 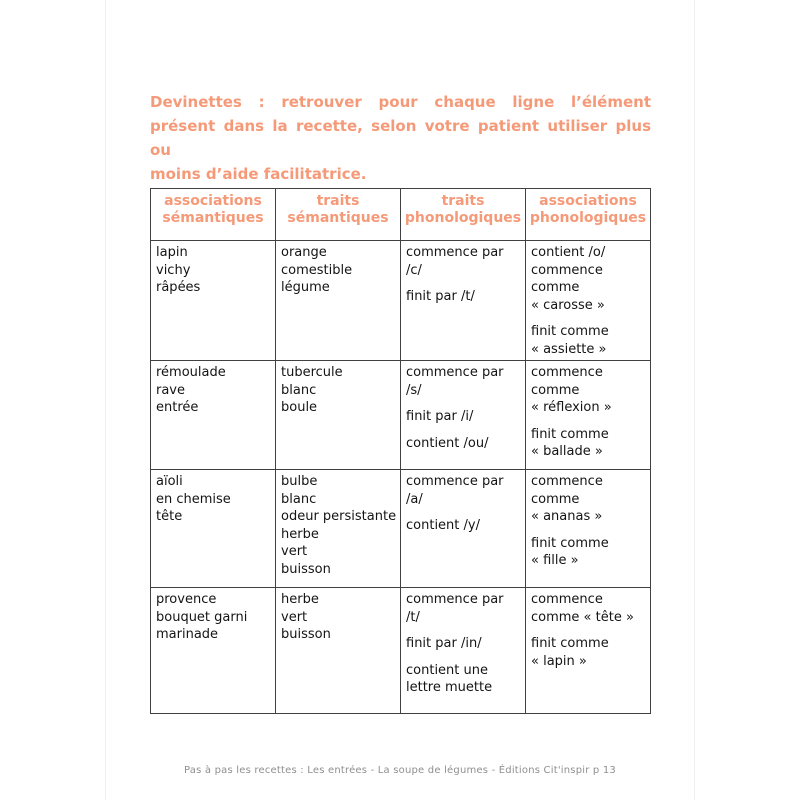 I want to click on cell-paragraph: commence par /c/, so click(x=455, y=261).